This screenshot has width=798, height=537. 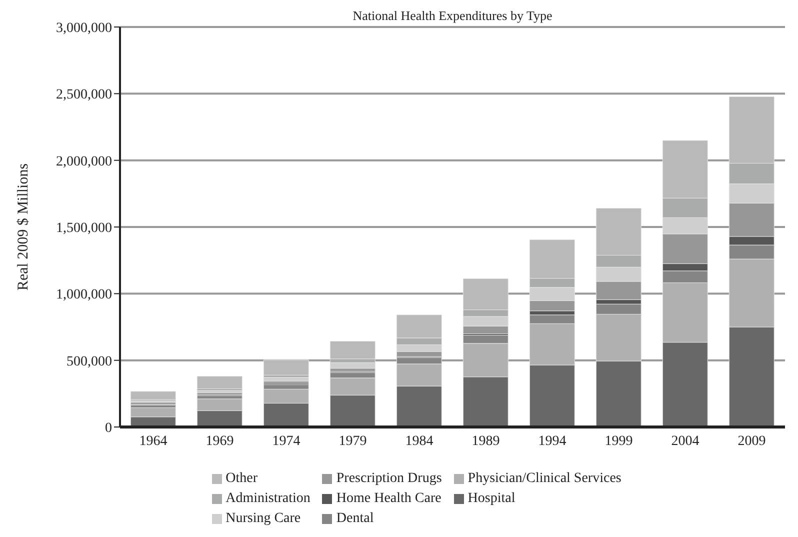 What do you see at coordinates (685, 441) in the screenshot?
I see `x-tick-label: 2004` at bounding box center [685, 441].